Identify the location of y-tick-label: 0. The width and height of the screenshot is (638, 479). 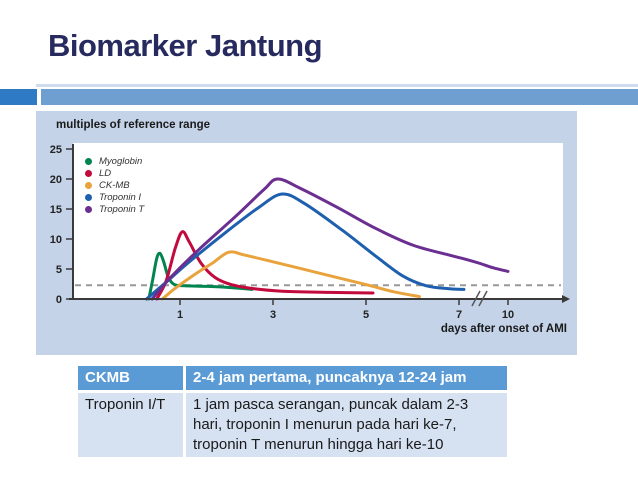
(59, 300).